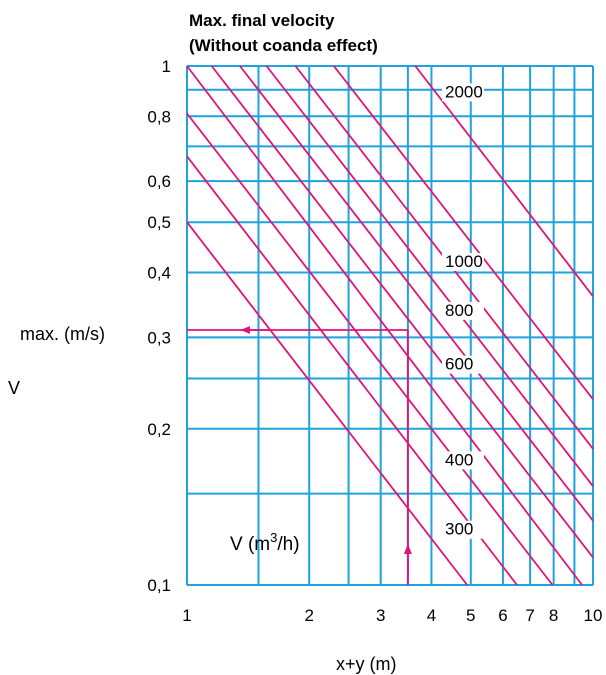  I want to click on series-label-sup: 3, so click(273, 537).